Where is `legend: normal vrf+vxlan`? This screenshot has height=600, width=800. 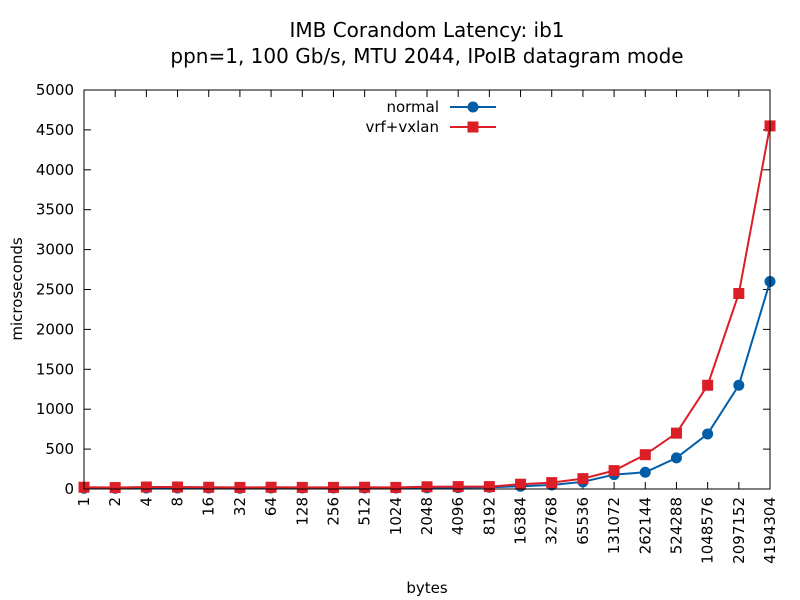 legend: normal vrf+vxlan is located at coordinates (430, 117).